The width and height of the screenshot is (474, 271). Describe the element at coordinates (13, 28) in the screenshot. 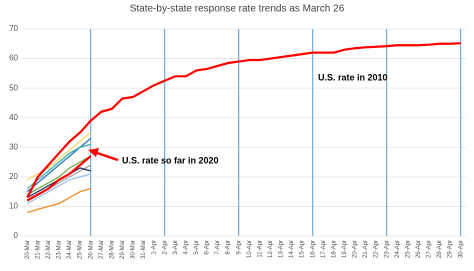

I see `y-tick-label: 70` at that location.